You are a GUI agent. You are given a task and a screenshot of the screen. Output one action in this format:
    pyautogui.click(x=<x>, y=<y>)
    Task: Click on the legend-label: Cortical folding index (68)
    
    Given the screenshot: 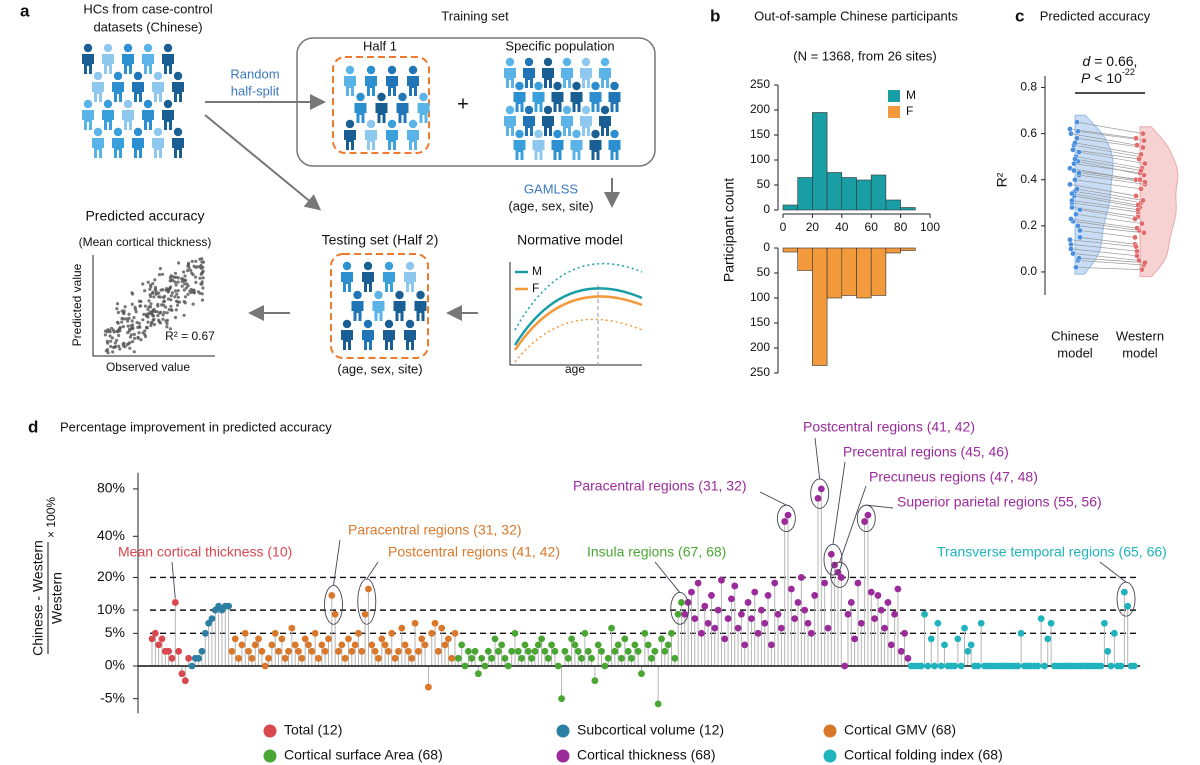 What is the action you would take?
    pyautogui.click(x=923, y=755)
    